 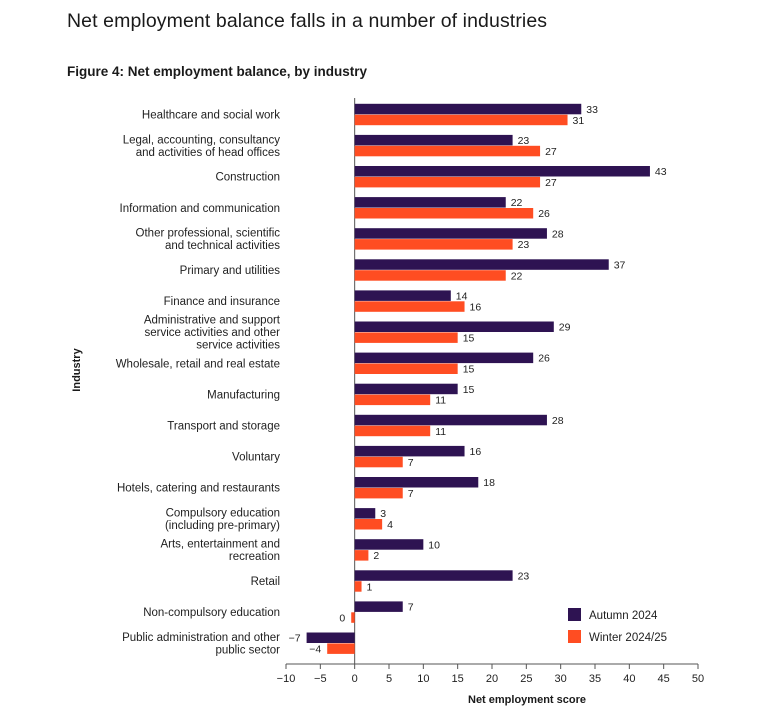 What do you see at coordinates (617, 626) in the screenshot?
I see `legend: Autumn 2024 Winter 2024/25` at bounding box center [617, 626].